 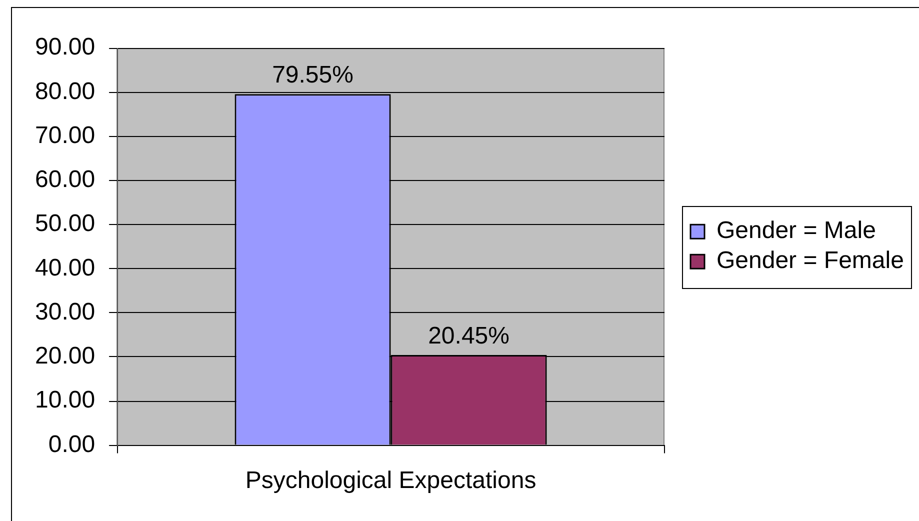 I want to click on data-label: 79.55%, so click(x=313, y=75).